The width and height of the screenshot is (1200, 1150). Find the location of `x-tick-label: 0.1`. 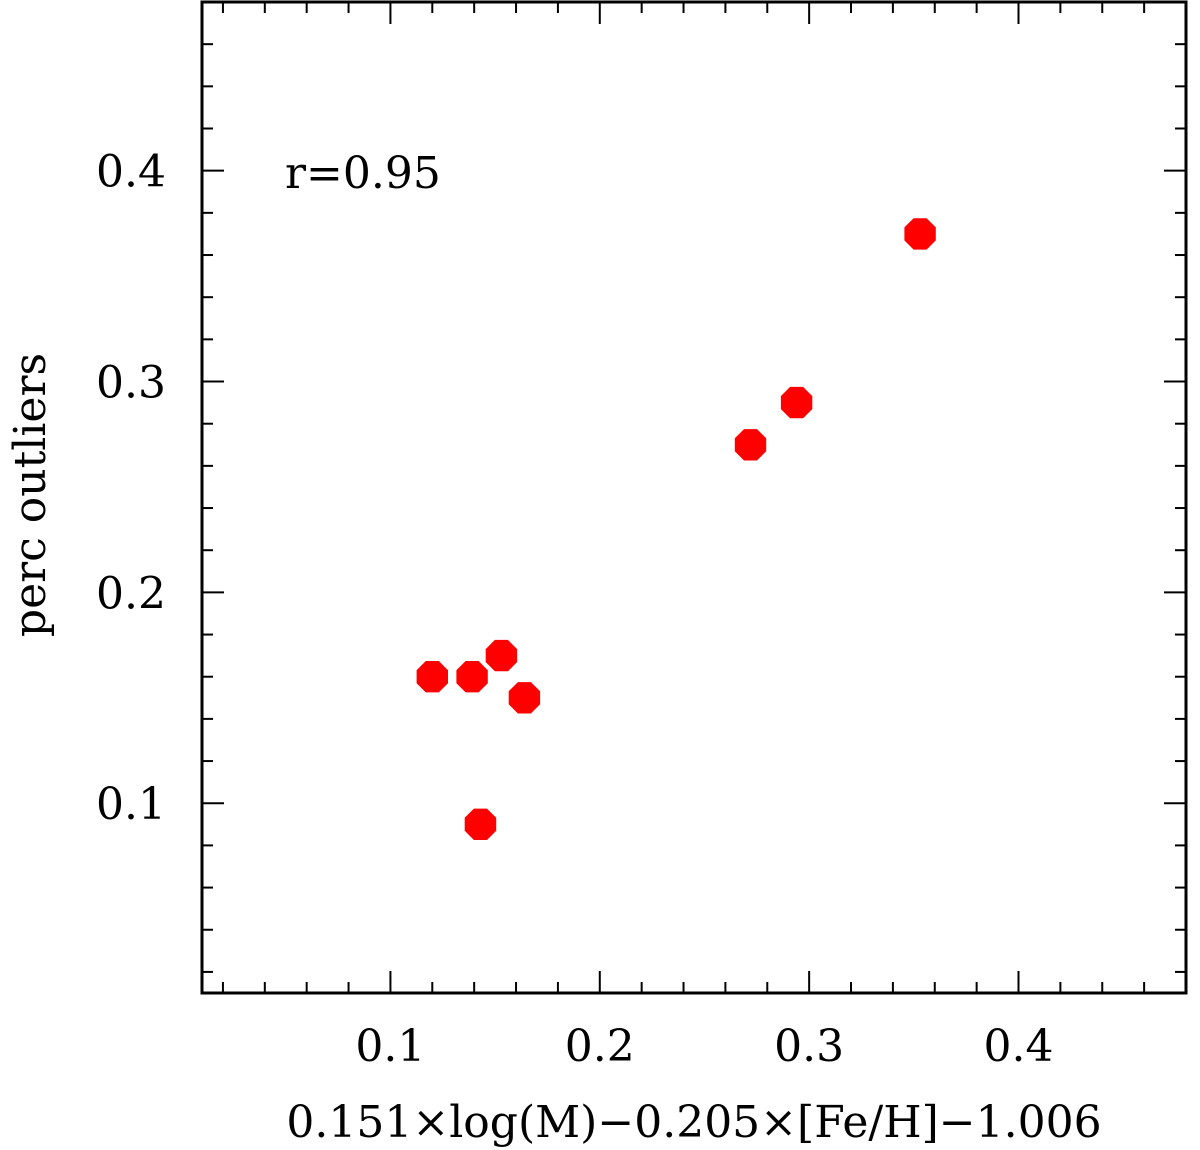

x-tick-label: 0.1 is located at coordinates (390, 1046).